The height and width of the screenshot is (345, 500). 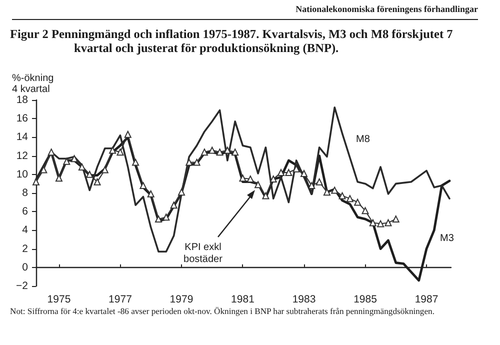 What do you see at coordinates (25, 267) in the screenshot?
I see `y-tick-label: 0` at bounding box center [25, 267].